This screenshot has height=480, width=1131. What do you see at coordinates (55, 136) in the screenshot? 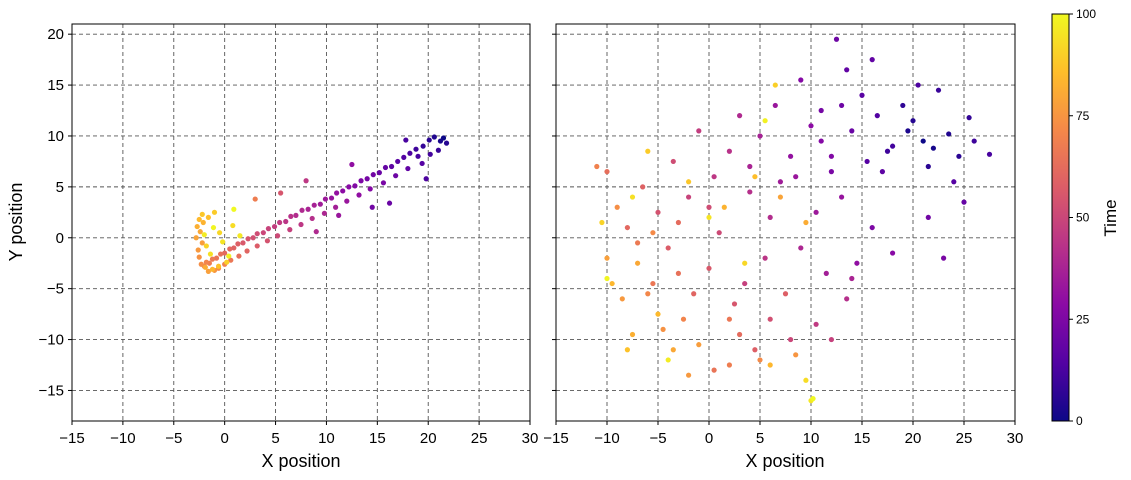
I see `left-y-tick-label: 10` at bounding box center [55, 136].